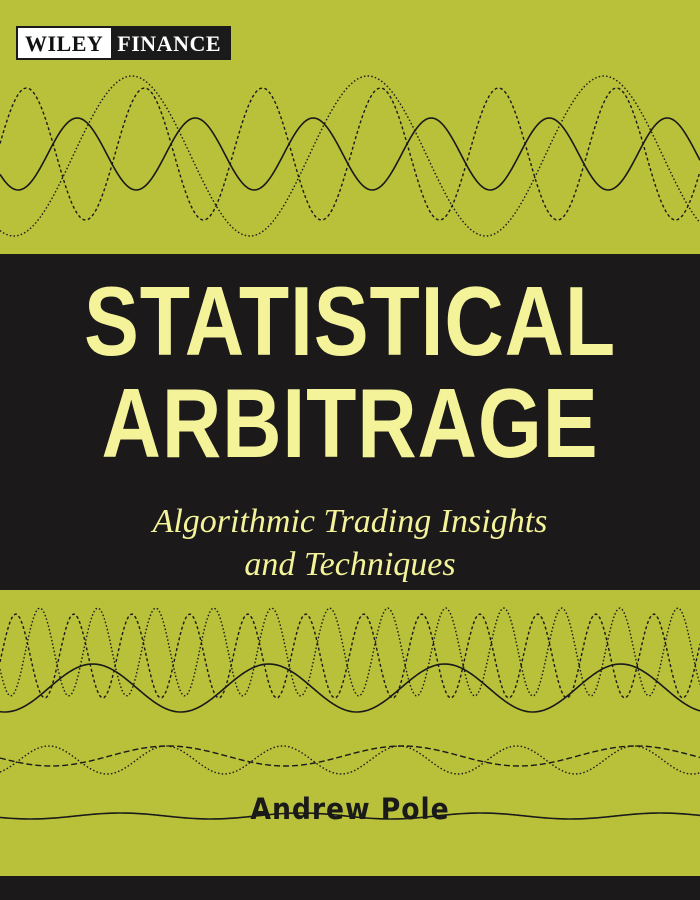 This screenshot has width=700, height=900. I want to click on wave-bottom-dotted, so click(350, 652).